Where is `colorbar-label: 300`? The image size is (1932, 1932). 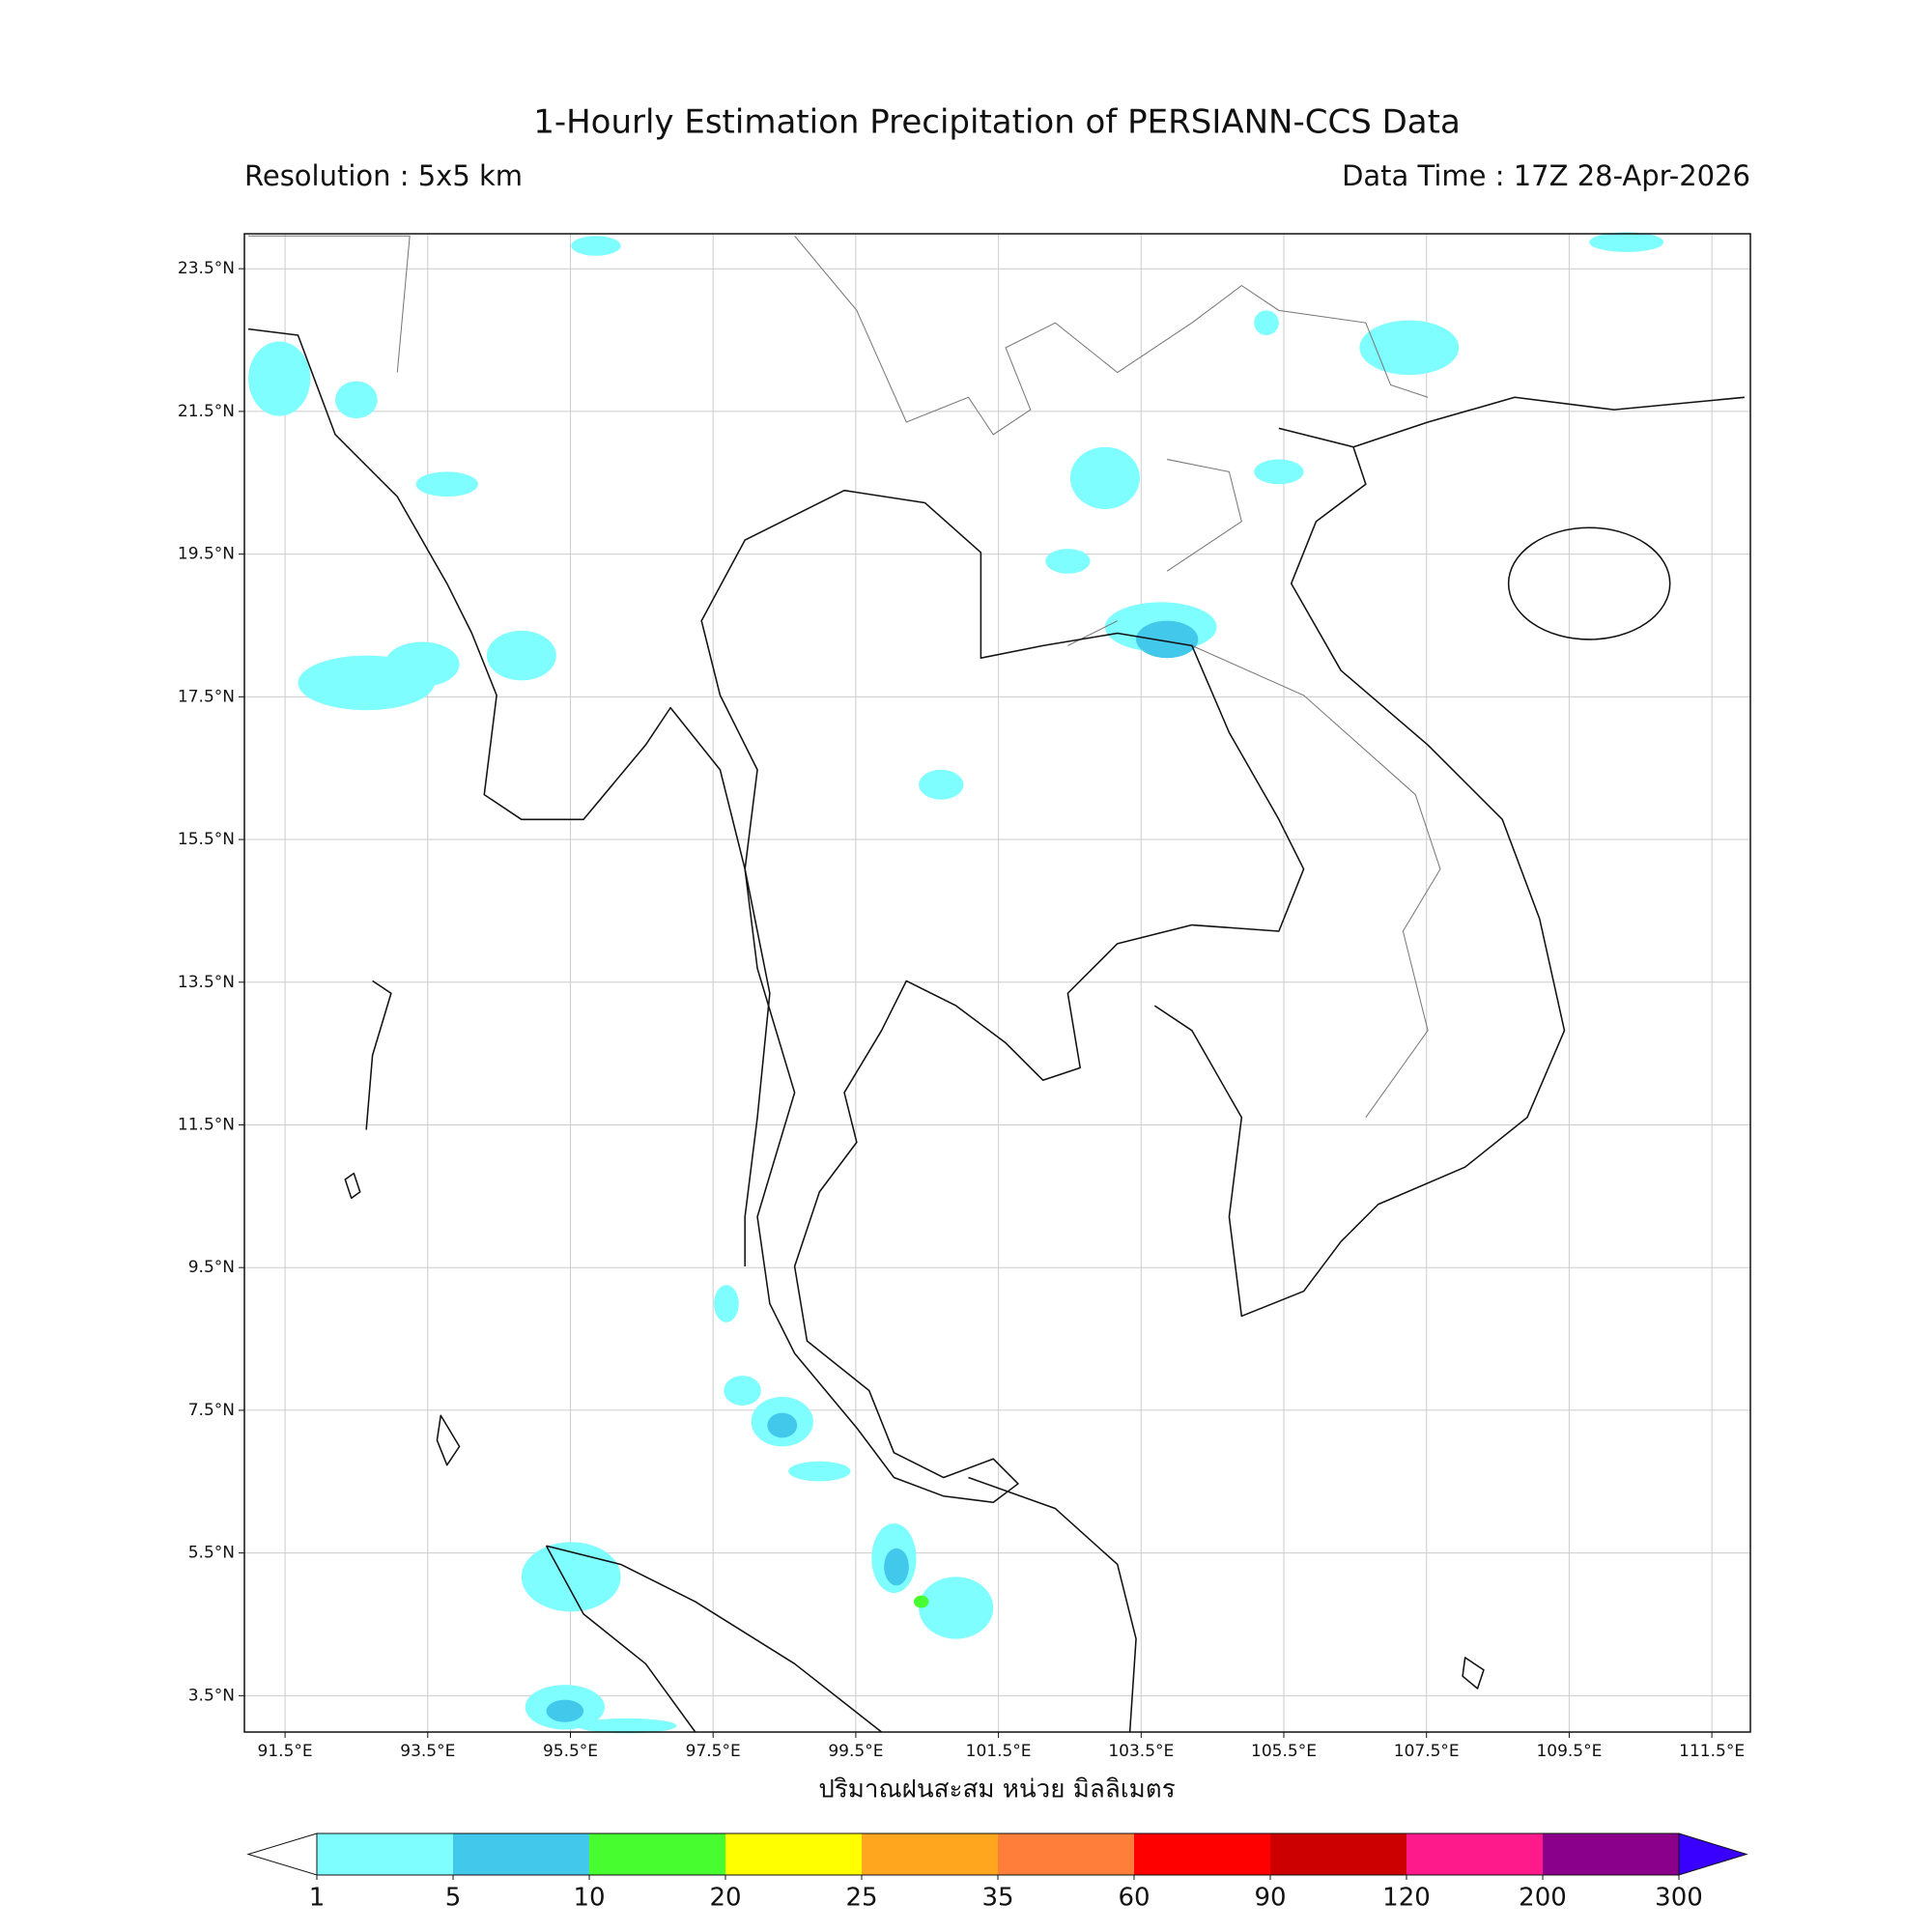
colorbar-label: 300 is located at coordinates (1679, 1898).